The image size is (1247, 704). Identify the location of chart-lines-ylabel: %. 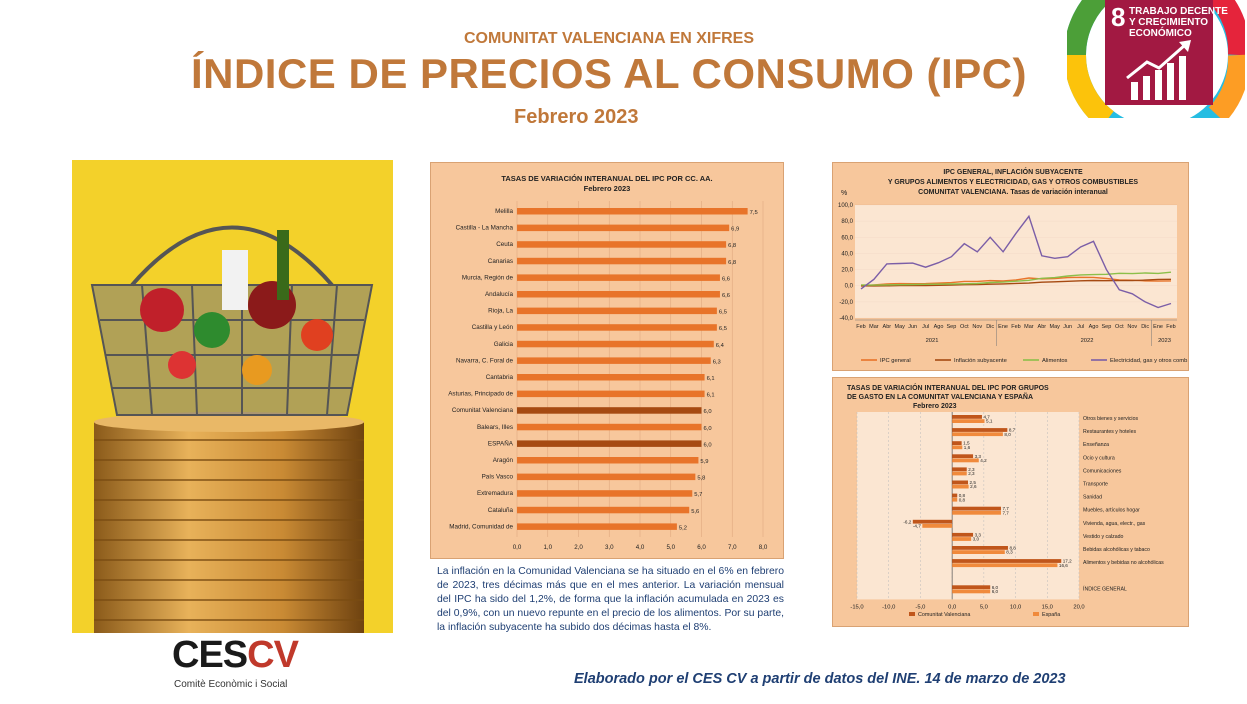
(844, 193).